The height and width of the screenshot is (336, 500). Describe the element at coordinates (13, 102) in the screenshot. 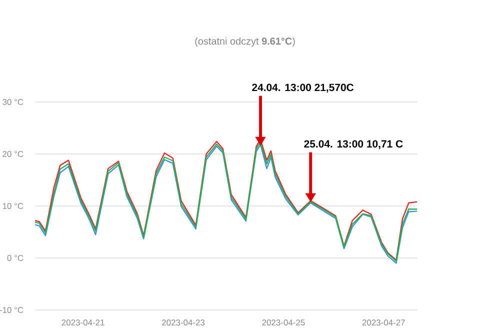

I see `y-tick-label: 30 °C` at that location.